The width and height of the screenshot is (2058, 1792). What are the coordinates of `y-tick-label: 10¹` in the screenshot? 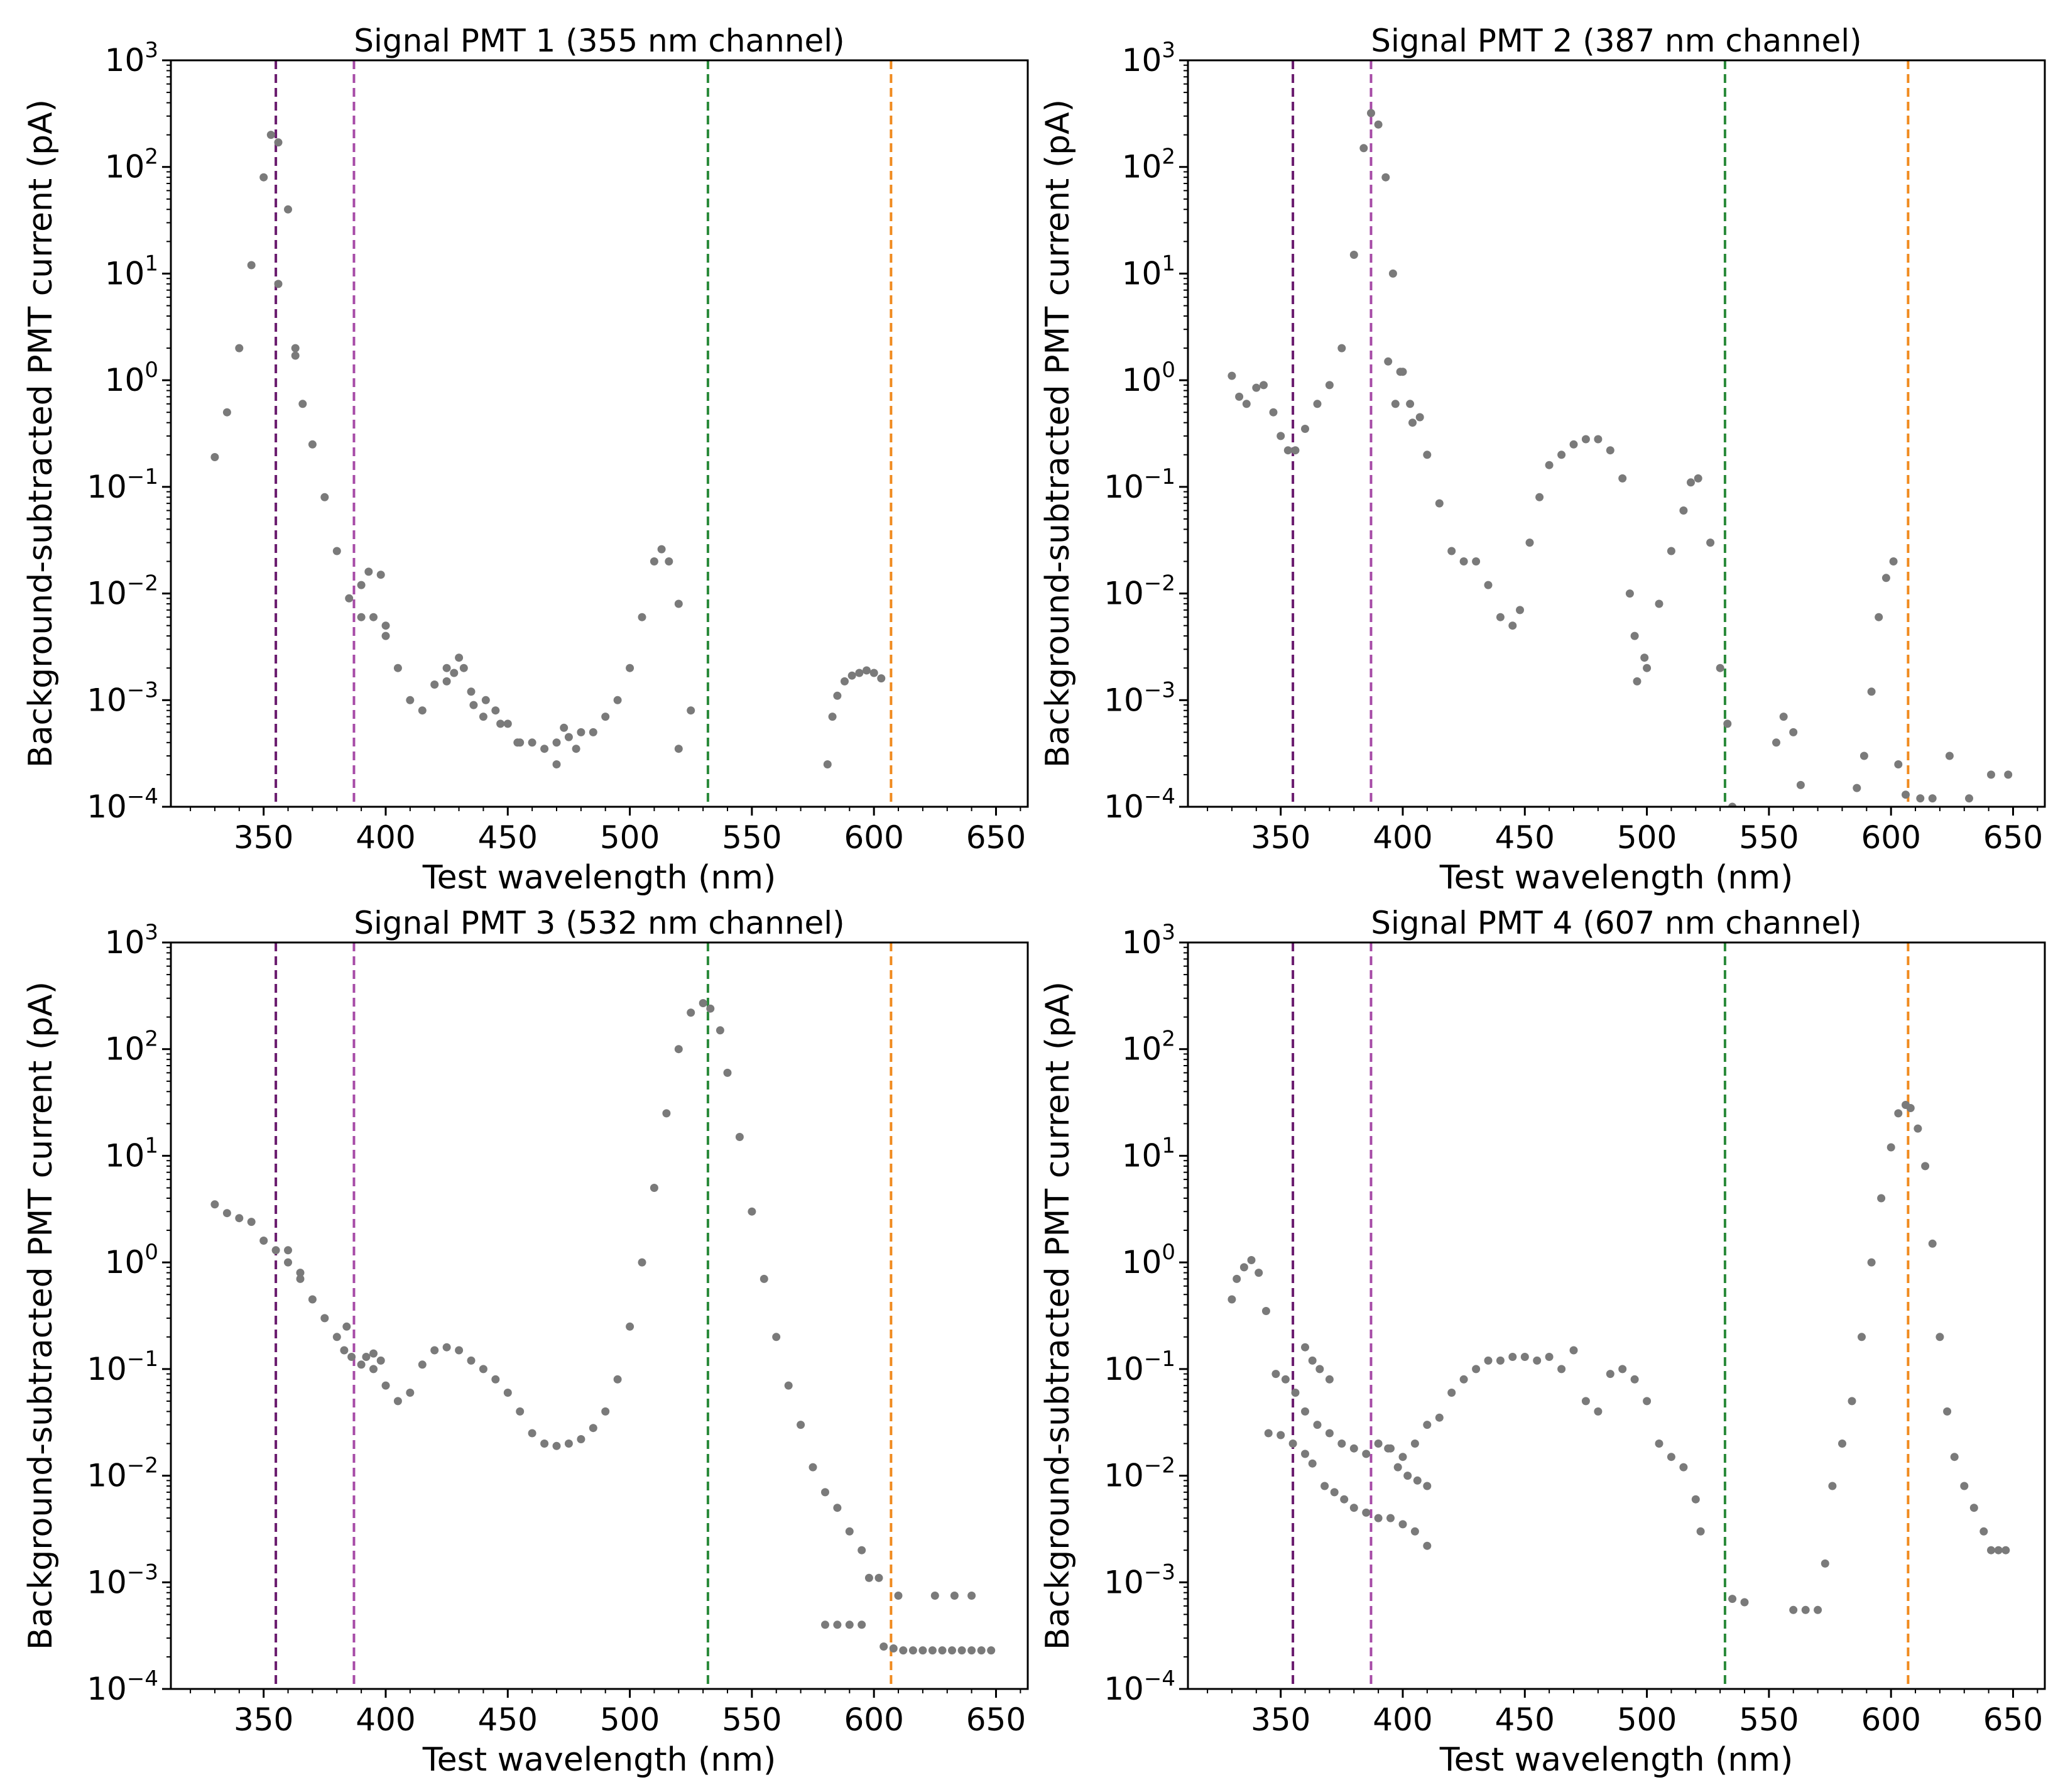 It's located at (131, 271).